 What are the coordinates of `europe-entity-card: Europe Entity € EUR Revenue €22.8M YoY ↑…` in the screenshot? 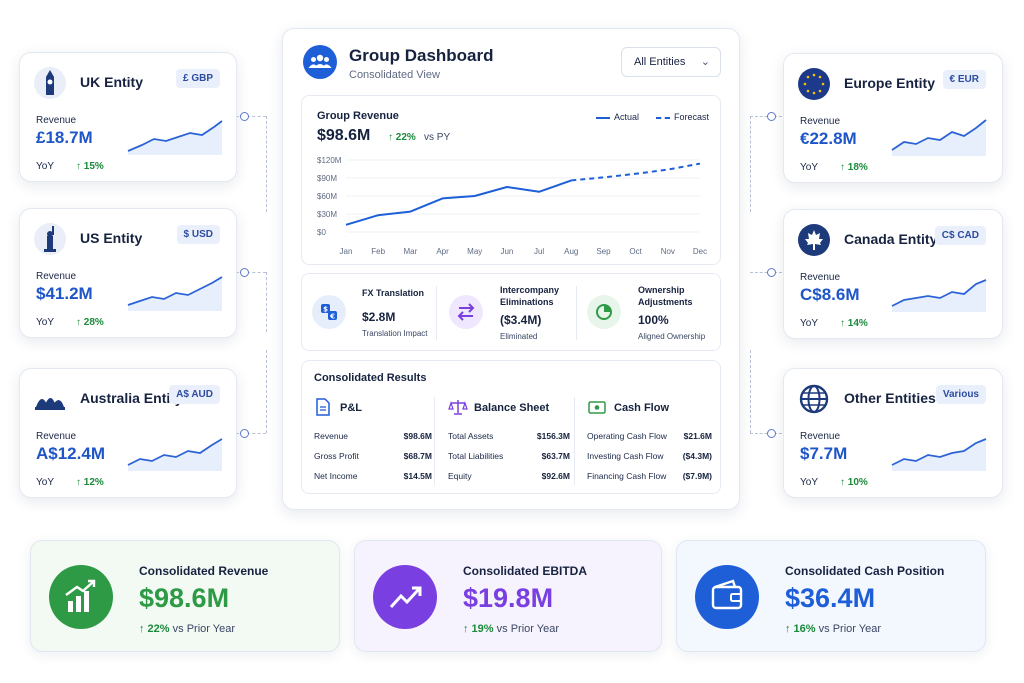 It's located at (893, 118).